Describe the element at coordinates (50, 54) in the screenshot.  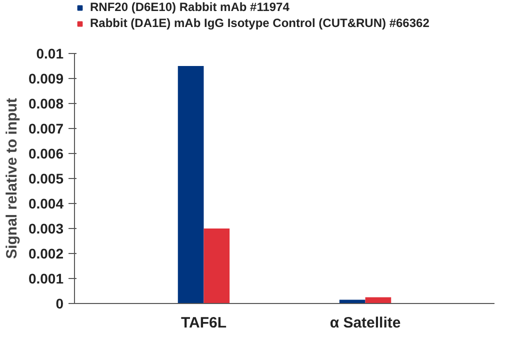
I see `y-tick-label: 0.01` at that location.